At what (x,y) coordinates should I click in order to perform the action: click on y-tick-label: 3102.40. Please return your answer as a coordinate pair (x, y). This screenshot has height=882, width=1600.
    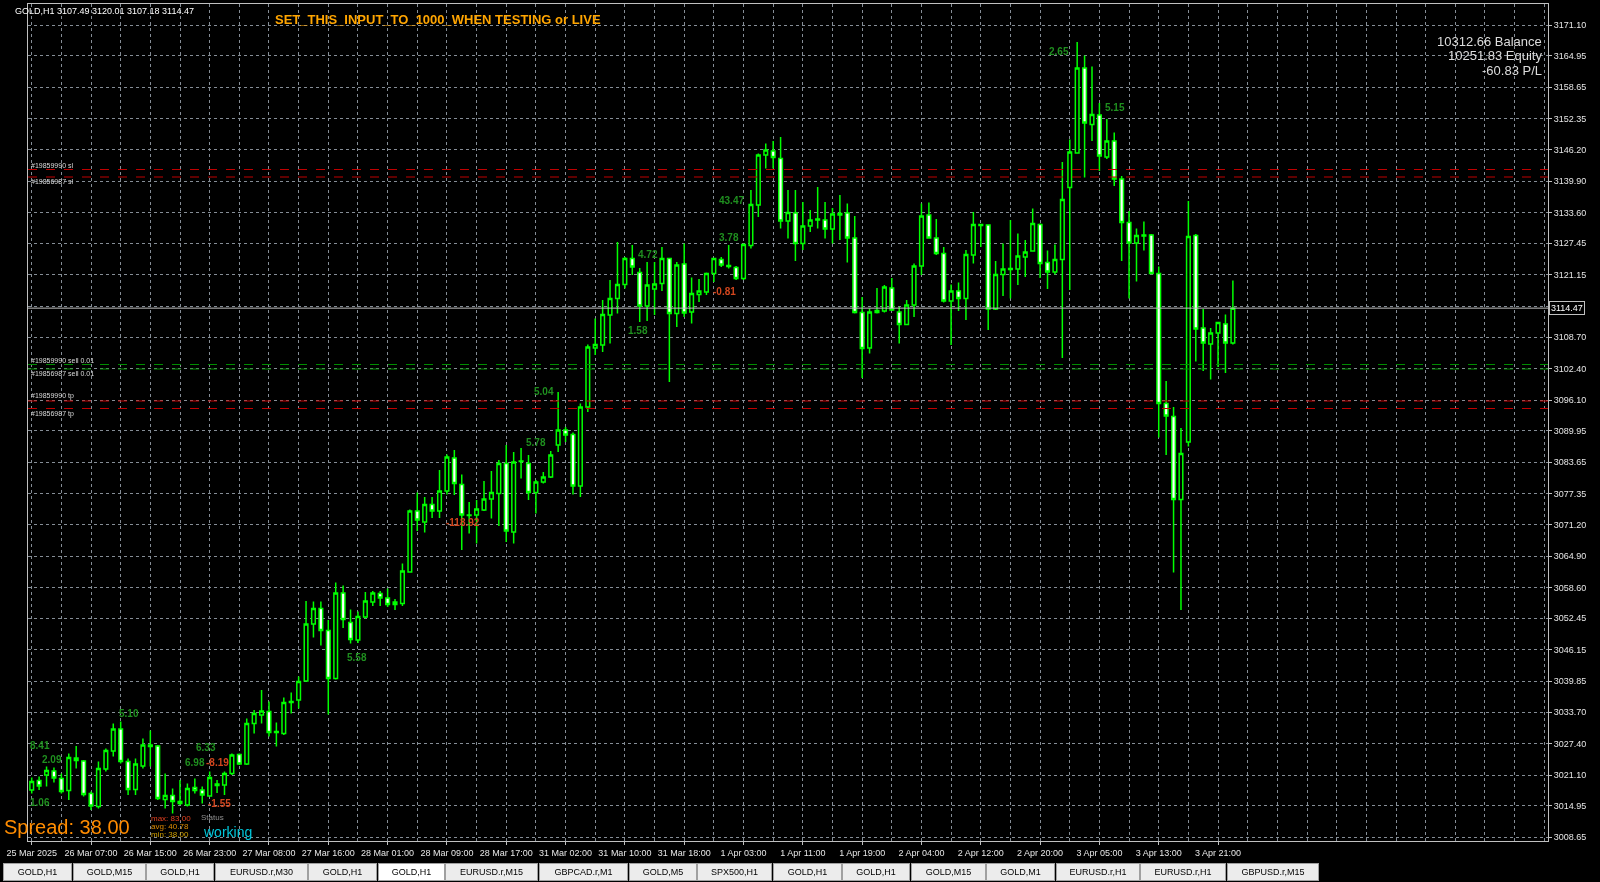
    Looking at the image, I should click on (1570, 368).